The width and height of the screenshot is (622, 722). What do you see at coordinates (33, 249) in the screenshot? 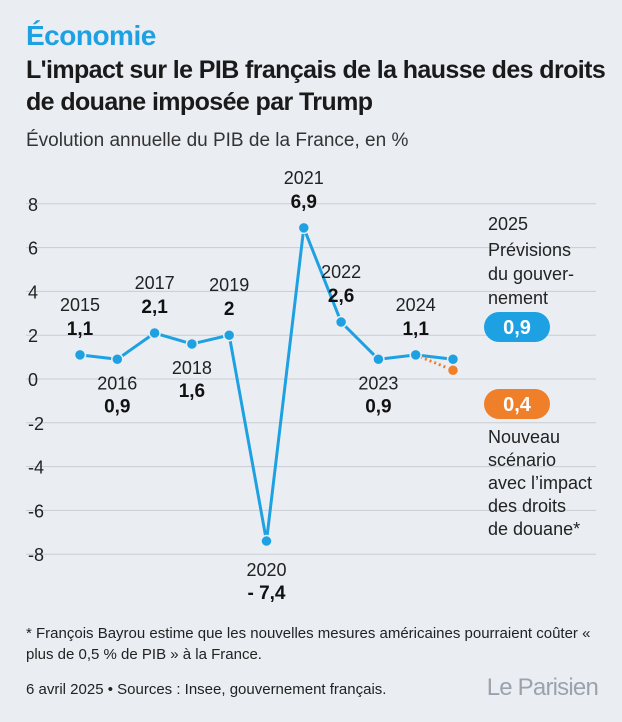
I see `y-tick-label: 6` at bounding box center [33, 249].